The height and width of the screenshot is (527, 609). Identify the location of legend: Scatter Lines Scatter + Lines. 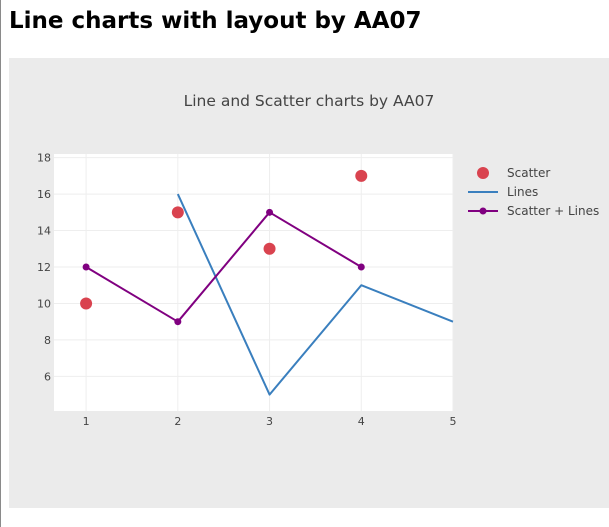
(533, 192).